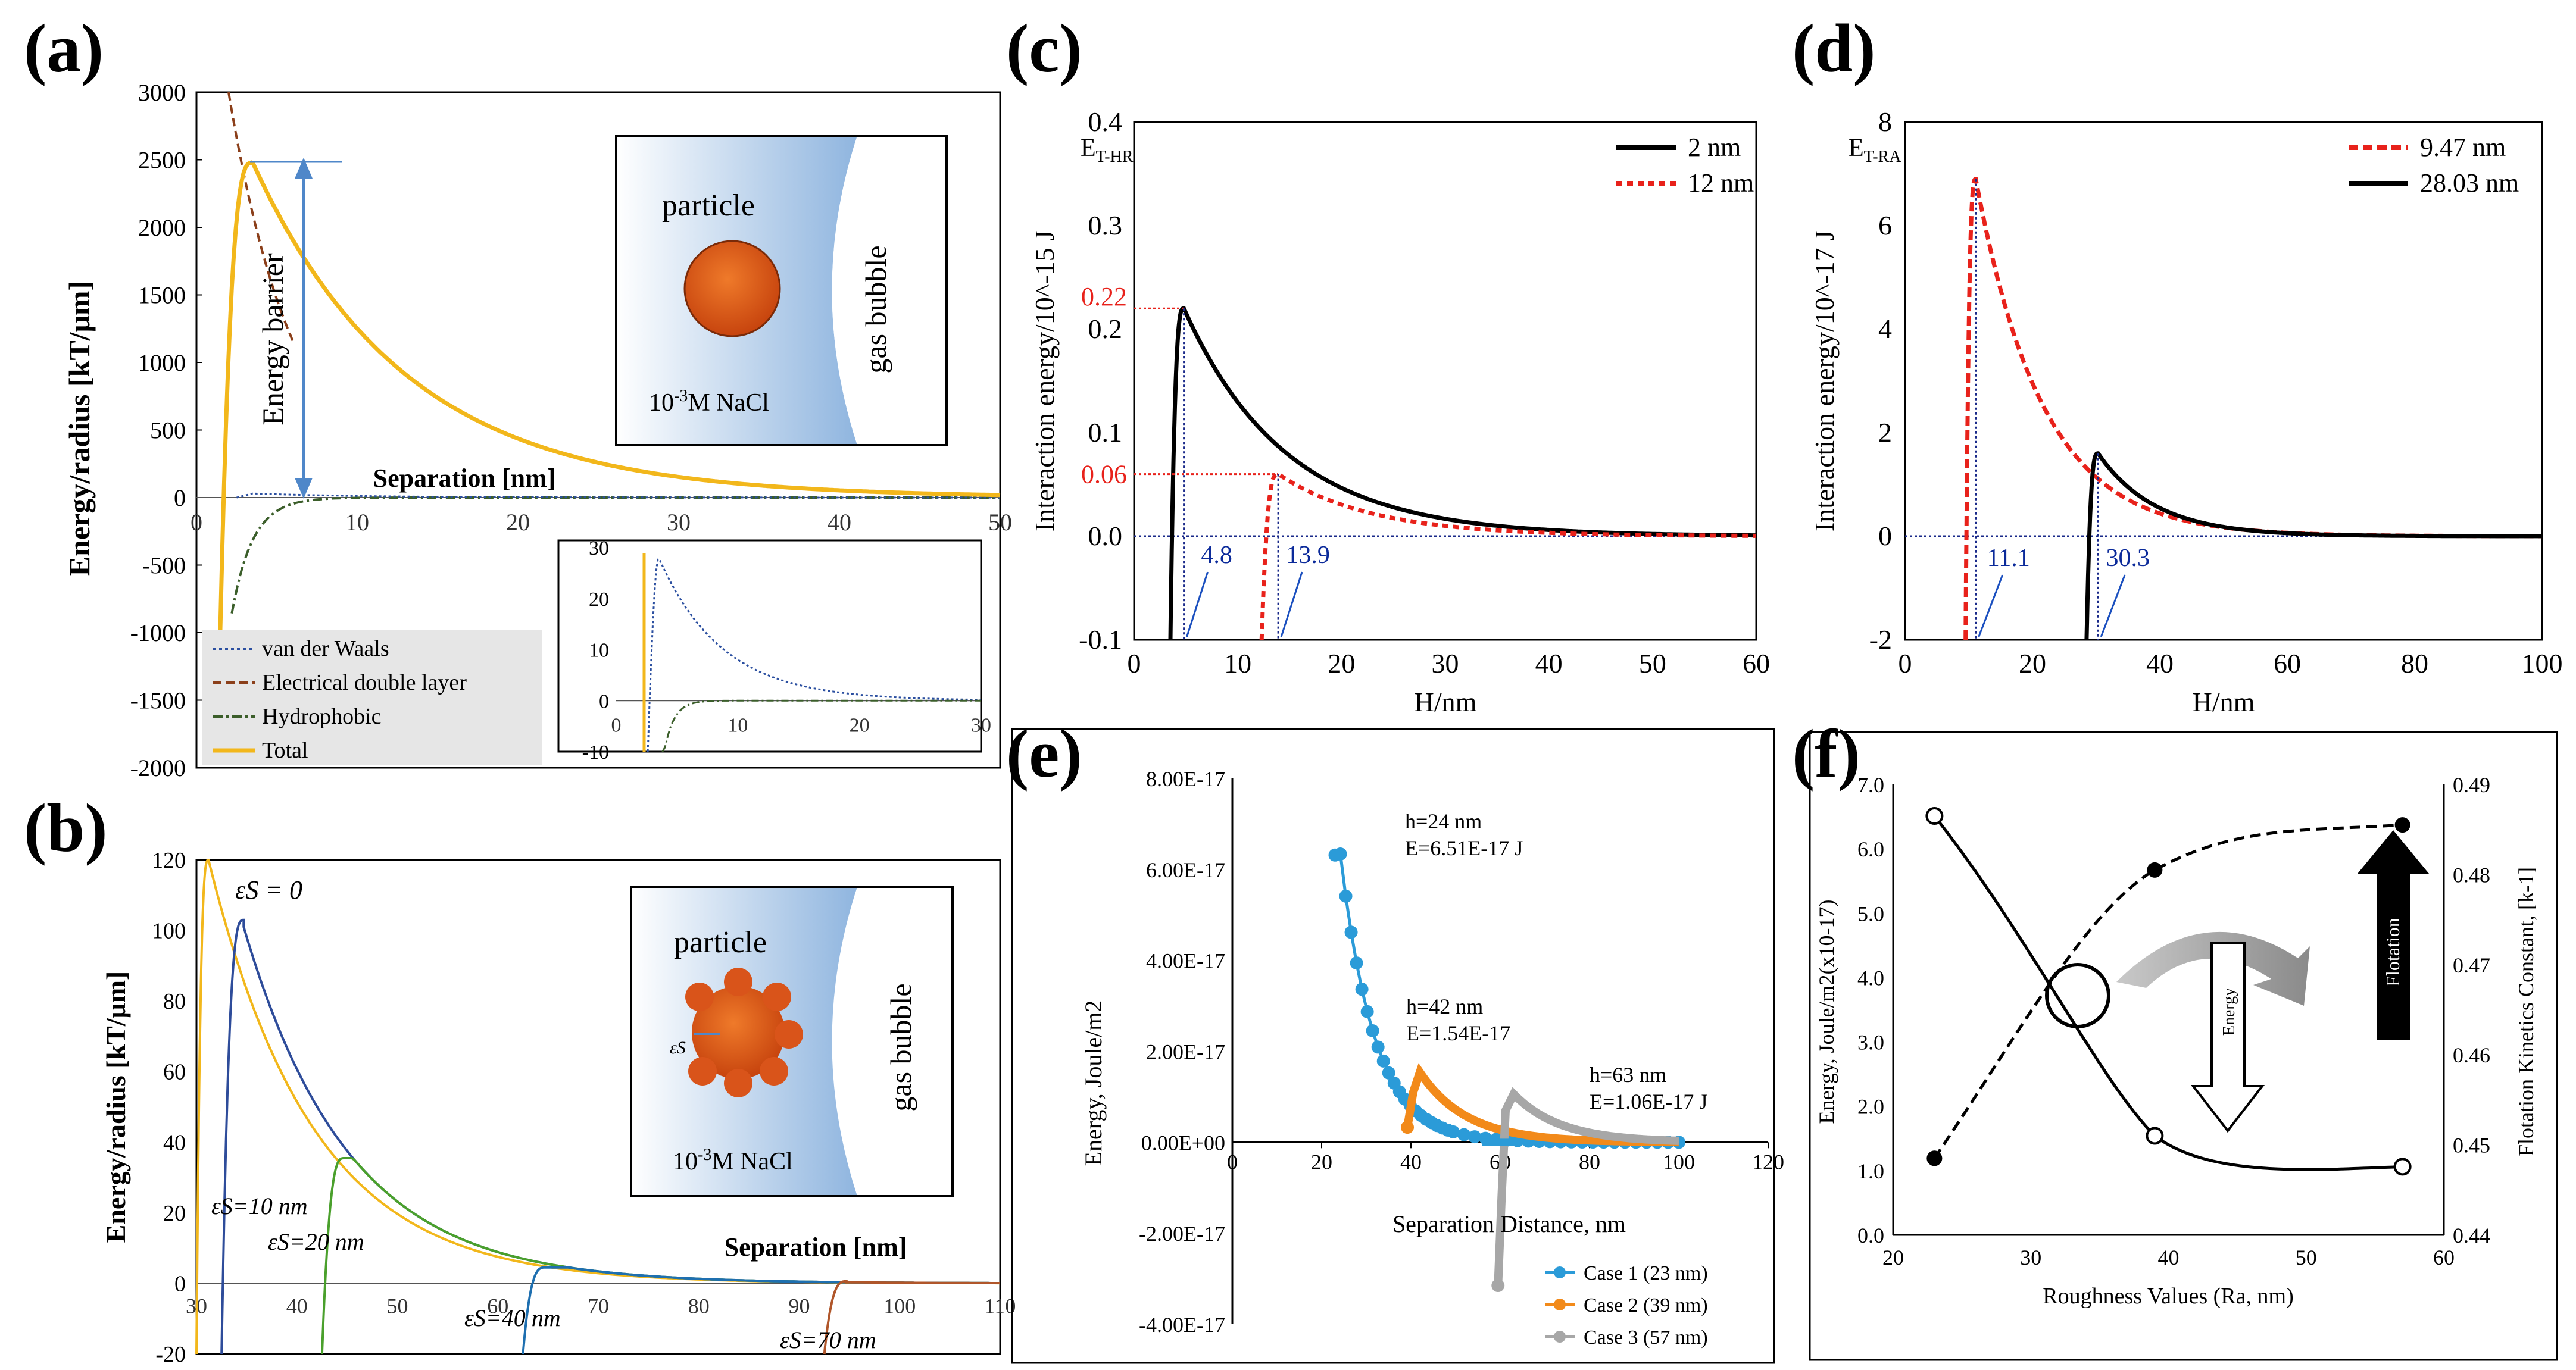  I want to click on data-points, so click(1499, 1051).